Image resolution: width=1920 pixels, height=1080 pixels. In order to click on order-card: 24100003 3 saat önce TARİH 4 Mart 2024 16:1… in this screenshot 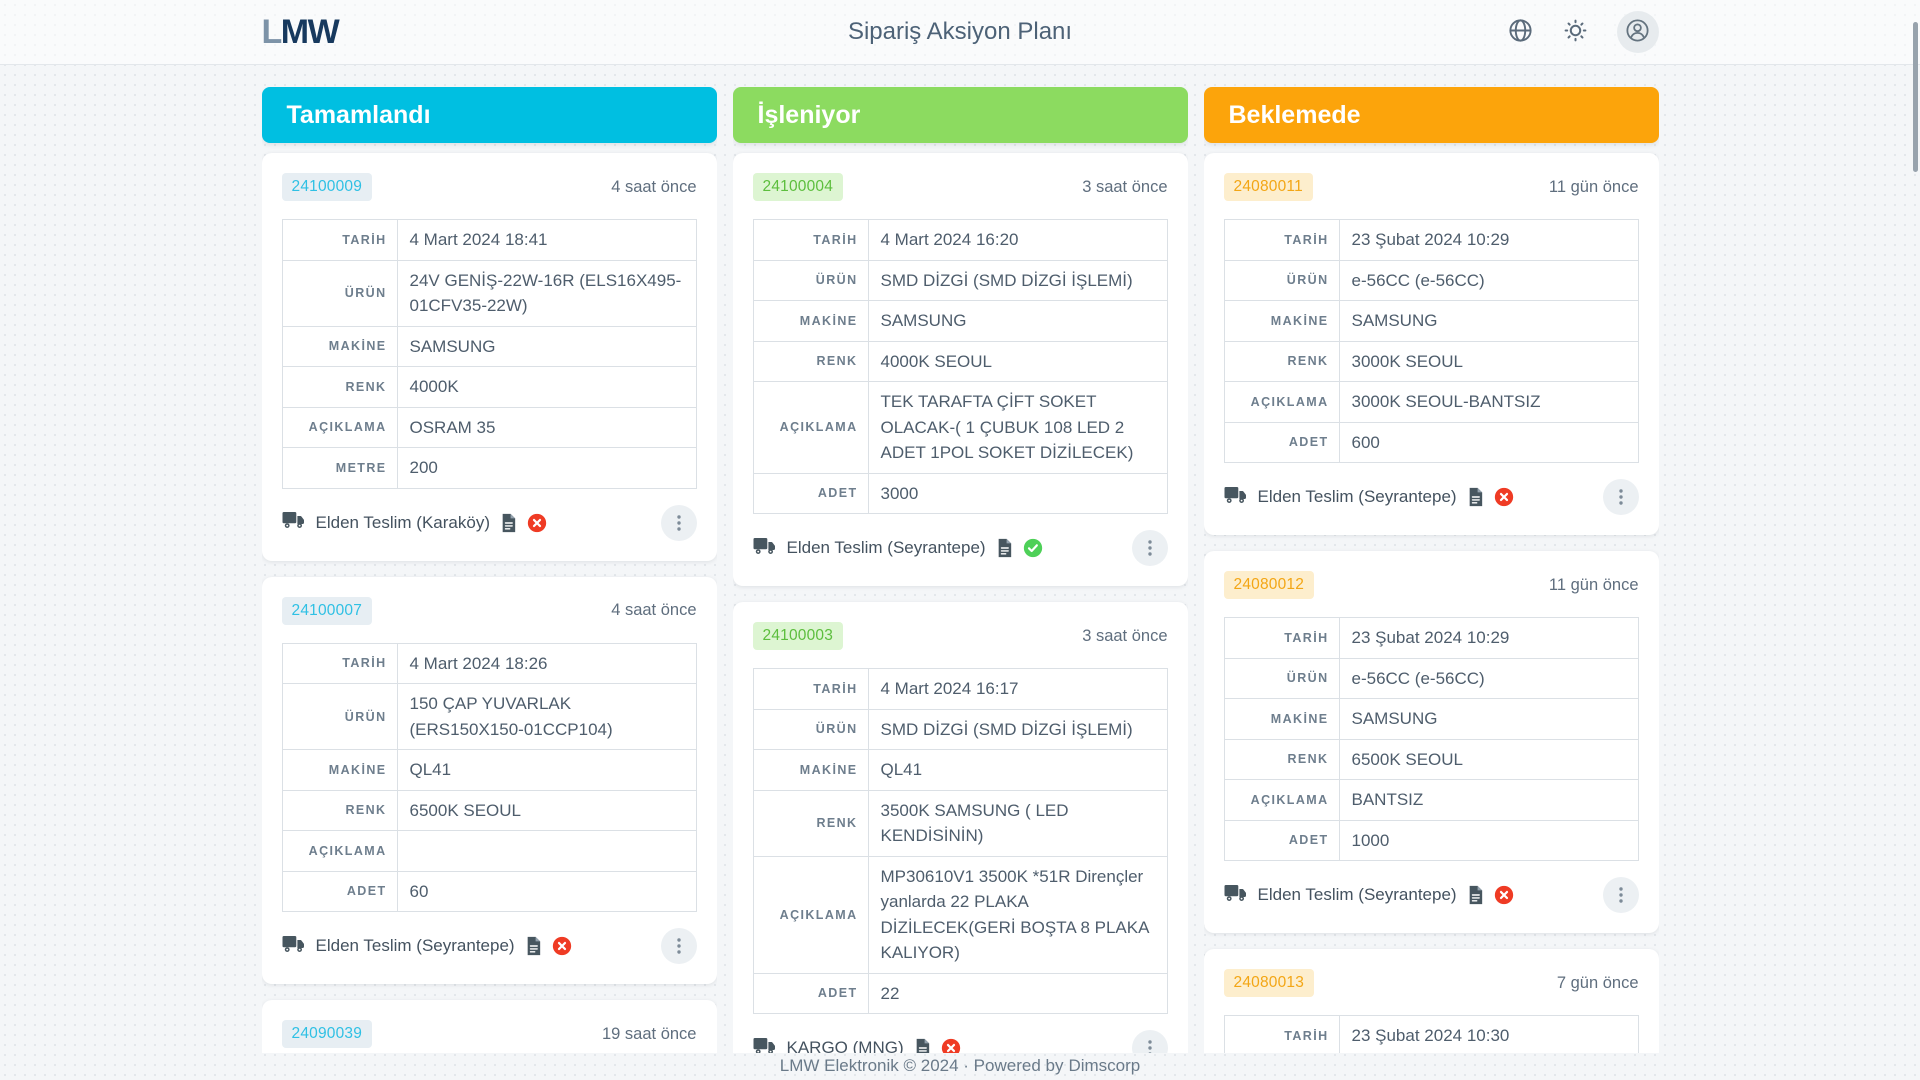, I will do `click(960, 827)`.